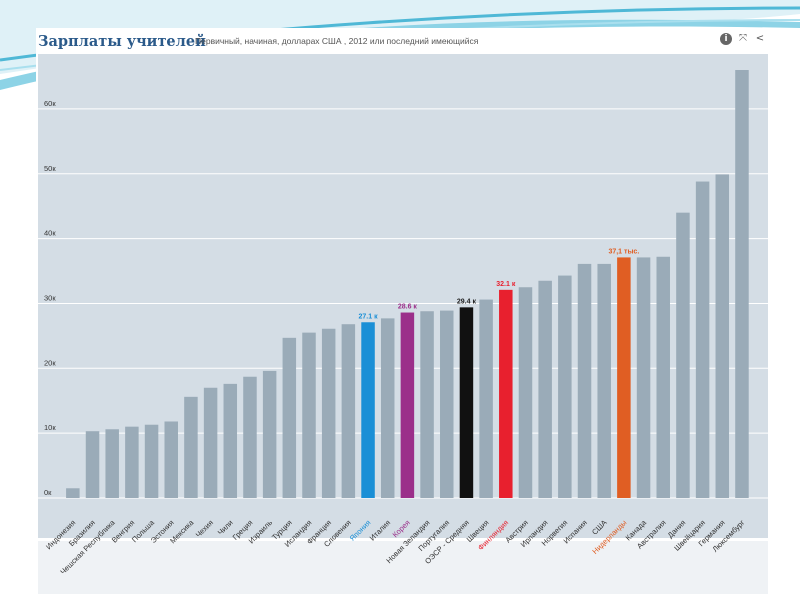 The height and width of the screenshot is (600, 800). What do you see at coordinates (50, 168) in the screenshot?
I see `y-tick-label: 50к` at bounding box center [50, 168].